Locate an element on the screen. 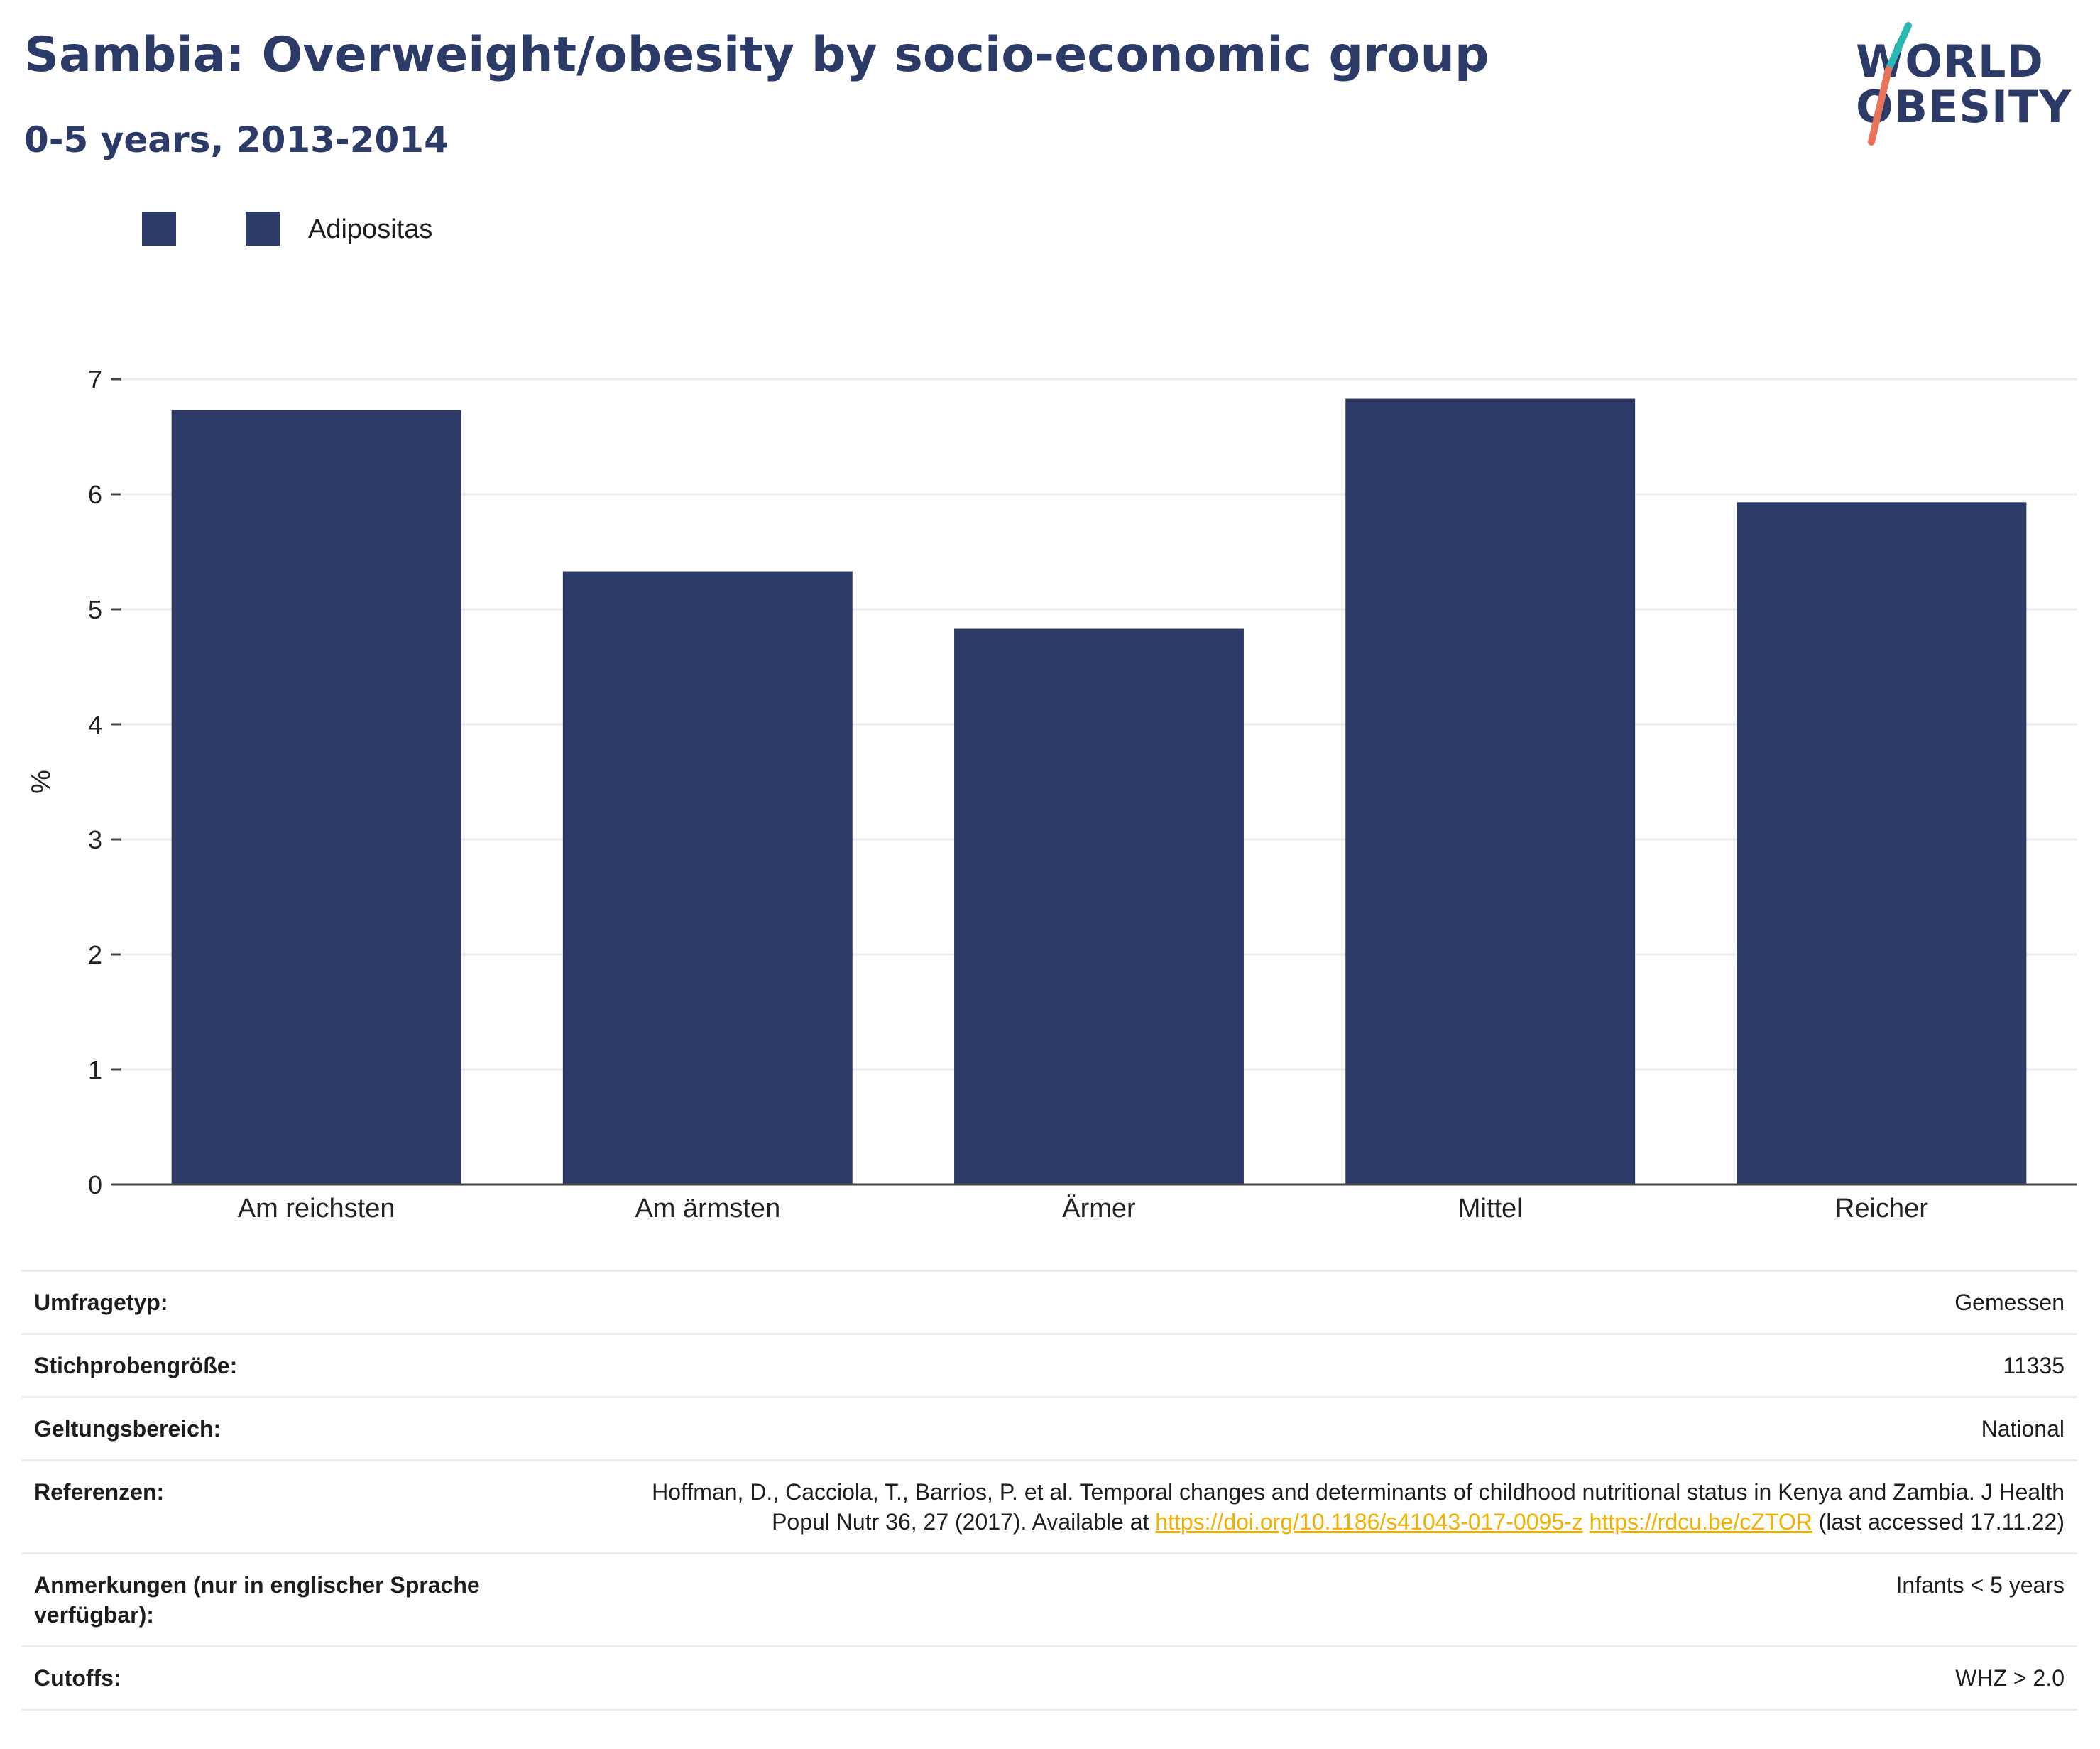 Image resolution: width=2100 pixels, height=1749 pixels. y-tick-label: 0 is located at coordinates (95, 1184).